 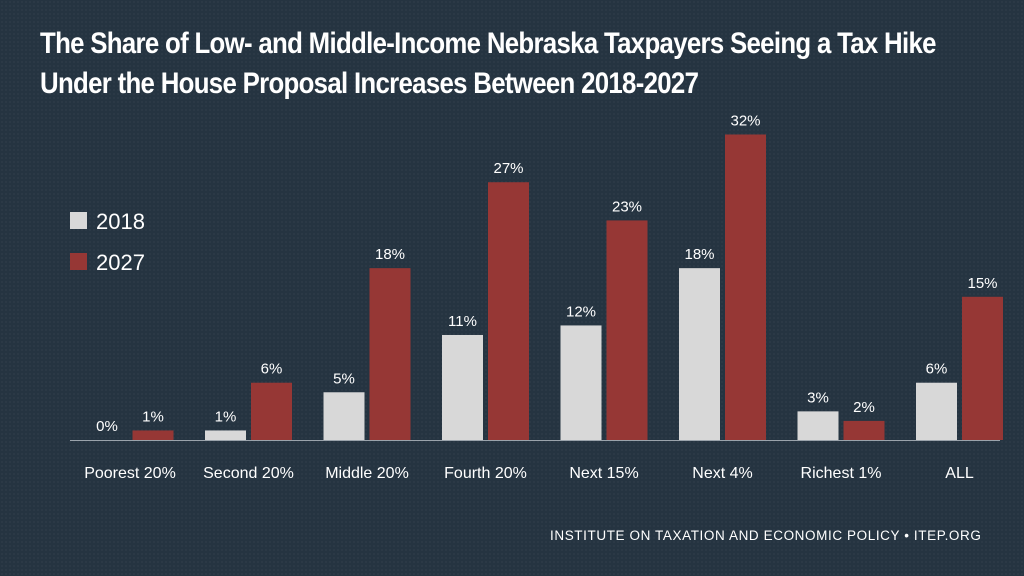 What do you see at coordinates (390, 254) in the screenshot?
I see `data-label-2027-2: 18%` at bounding box center [390, 254].